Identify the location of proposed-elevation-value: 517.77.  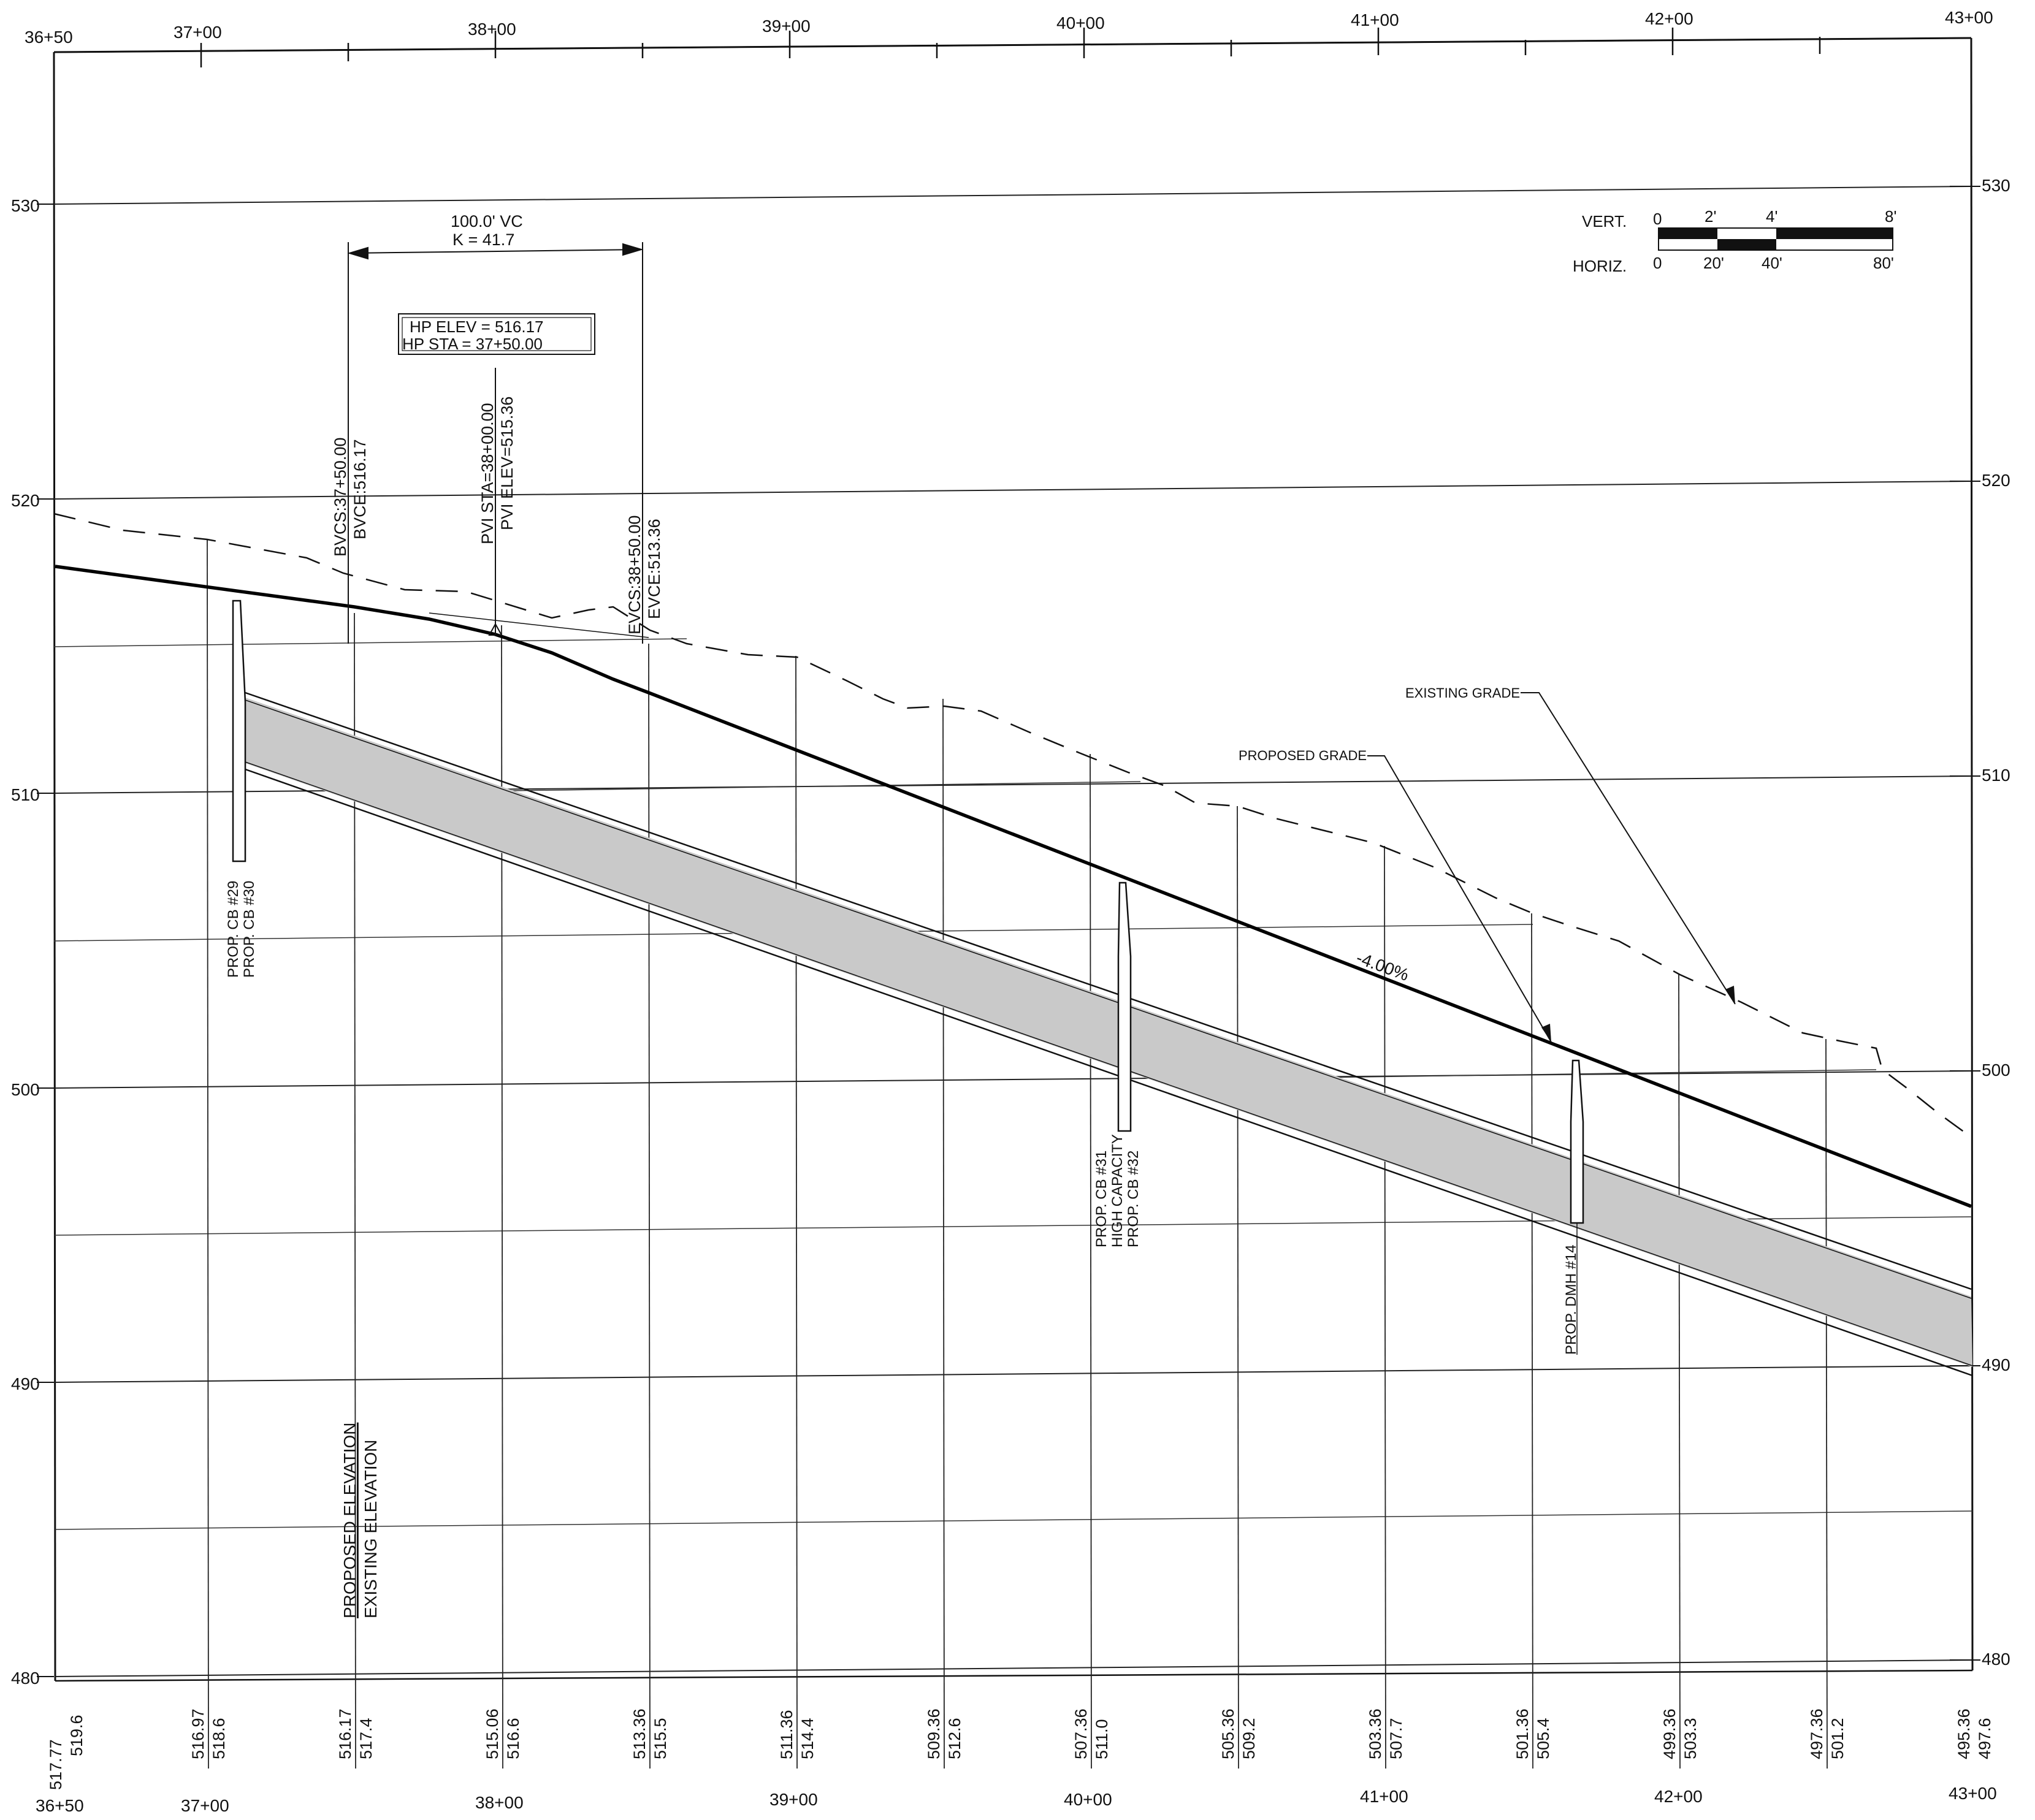
(56, 1764).